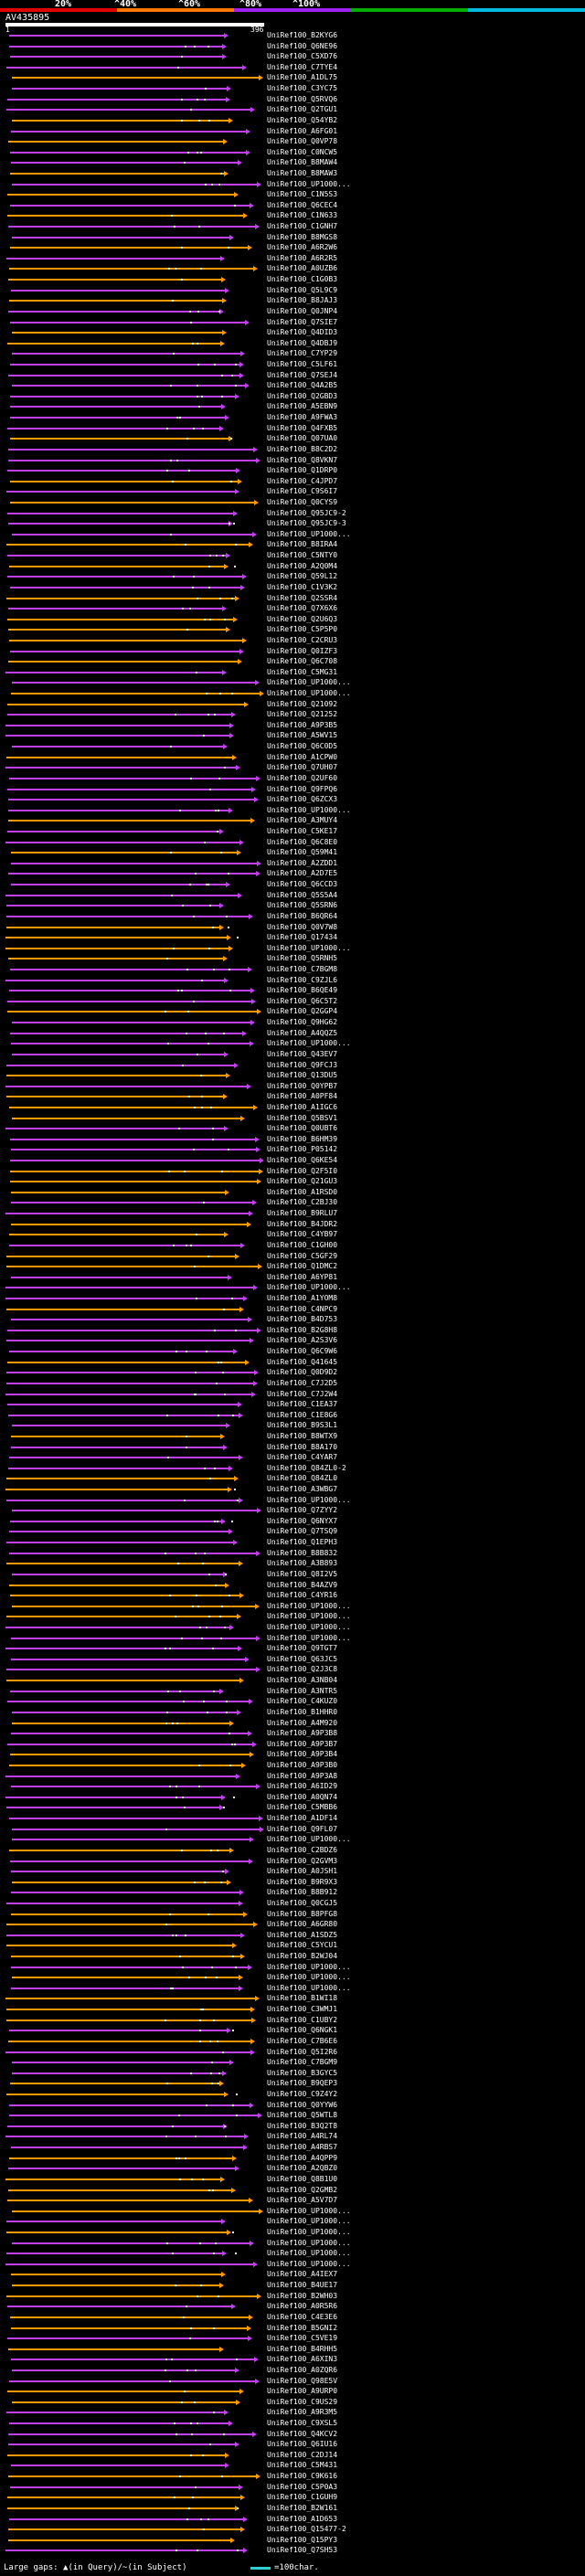 The image size is (585, 2576). I want to click on hit-label: UniRef100_C5YCU1, so click(302, 1945).